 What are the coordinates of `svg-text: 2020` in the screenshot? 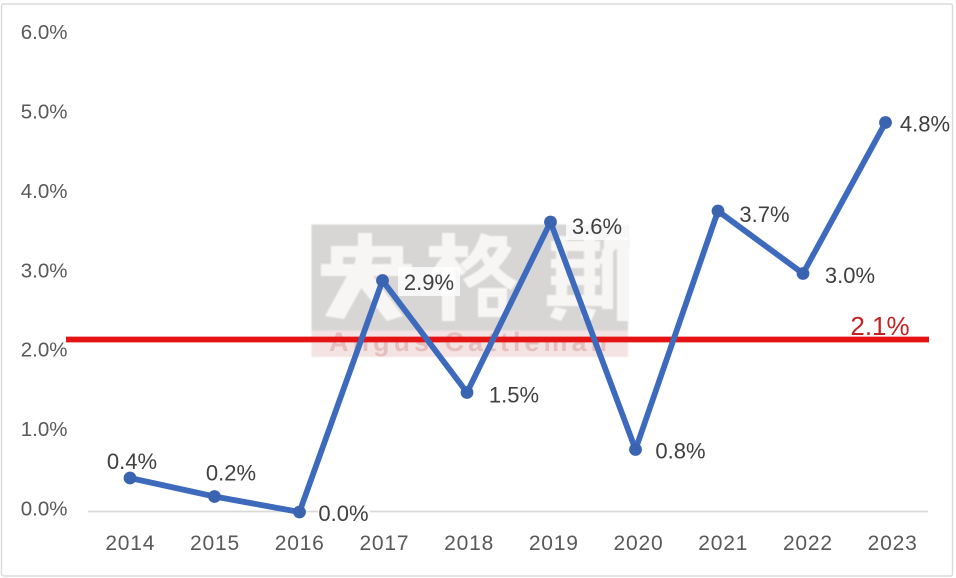 It's located at (639, 543).